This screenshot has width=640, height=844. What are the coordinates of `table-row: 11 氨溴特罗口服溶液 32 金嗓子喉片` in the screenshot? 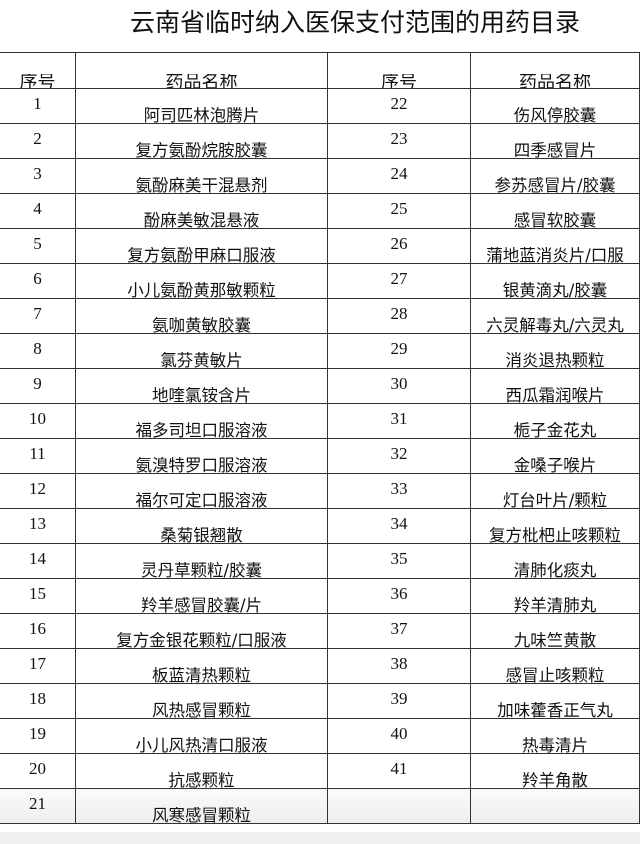 It's located at (320, 456).